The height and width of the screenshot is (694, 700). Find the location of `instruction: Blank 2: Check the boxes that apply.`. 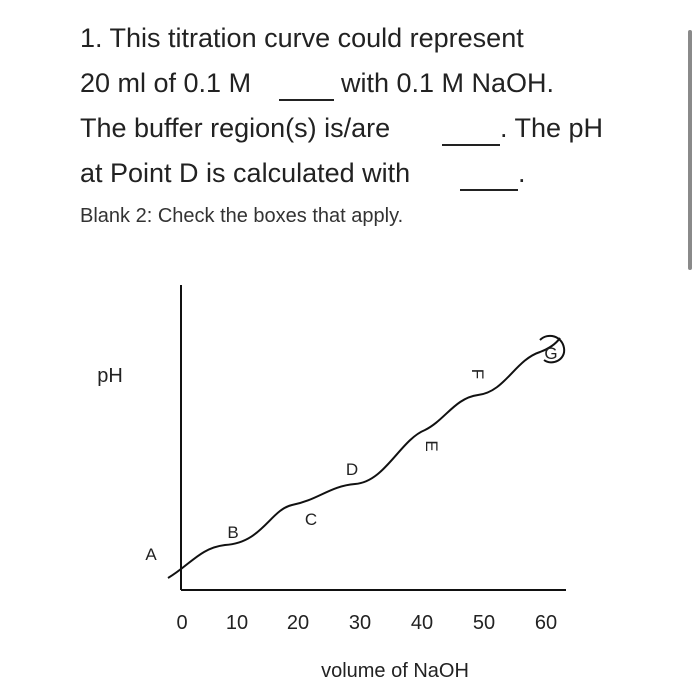

instruction: Blank 2: Check the boxes that apply. is located at coordinates (241, 216).